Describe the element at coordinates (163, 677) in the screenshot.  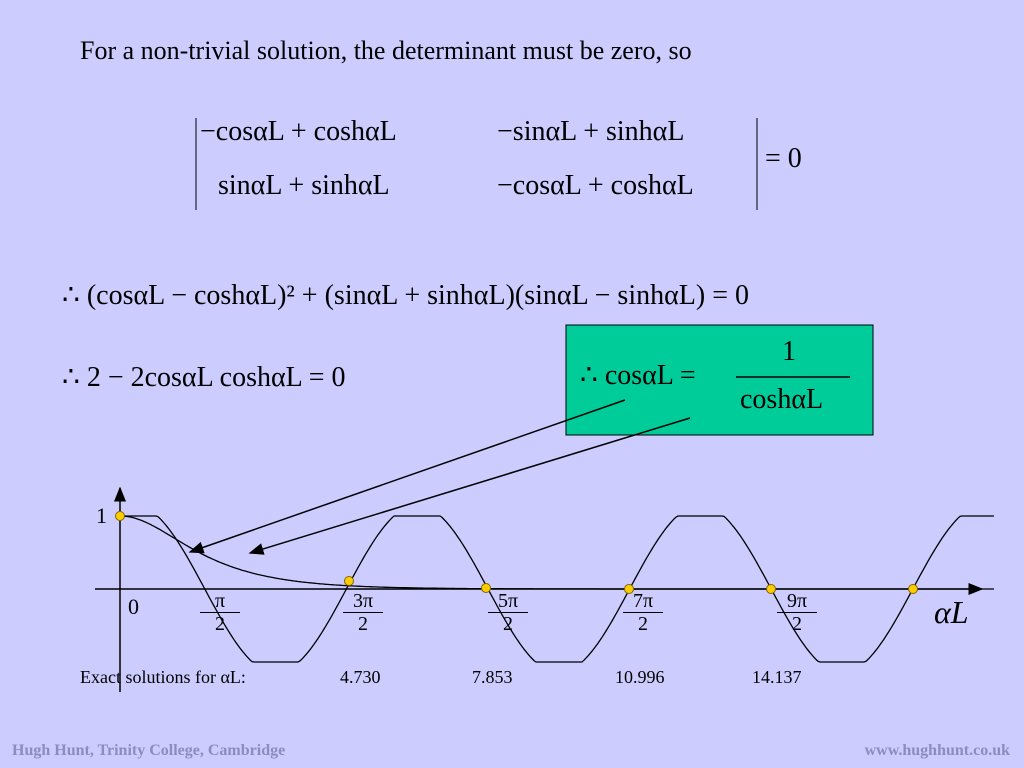
I see `solutions-label: Exact solutions for αL:` at that location.